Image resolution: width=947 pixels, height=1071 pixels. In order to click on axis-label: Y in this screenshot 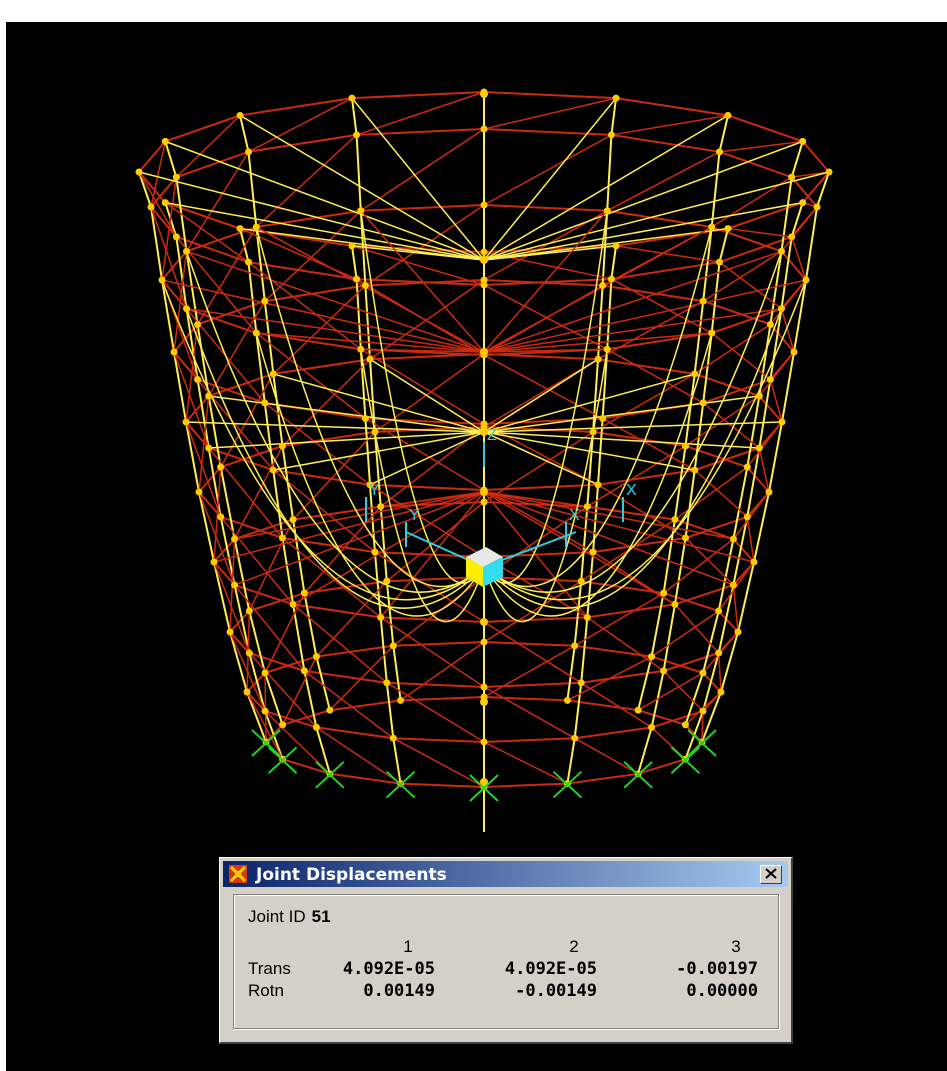, I will do `click(414, 515)`.